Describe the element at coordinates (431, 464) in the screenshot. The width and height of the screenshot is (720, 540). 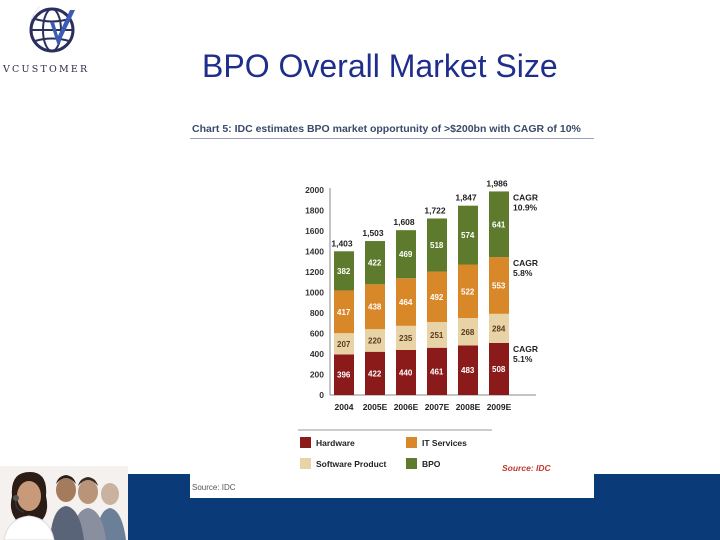
I see `legend-label: BPO` at that location.